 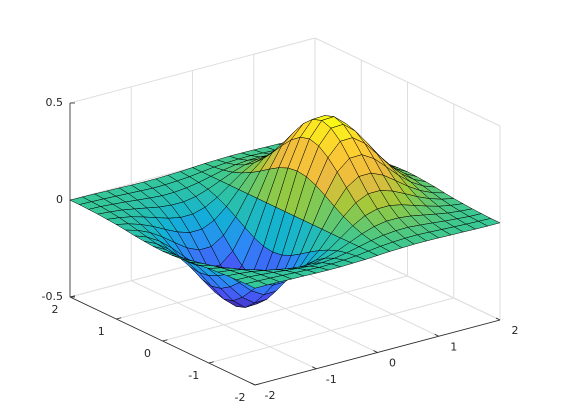 What do you see at coordinates (147, 353) in the screenshot?
I see `y-tick-label: 0` at bounding box center [147, 353].